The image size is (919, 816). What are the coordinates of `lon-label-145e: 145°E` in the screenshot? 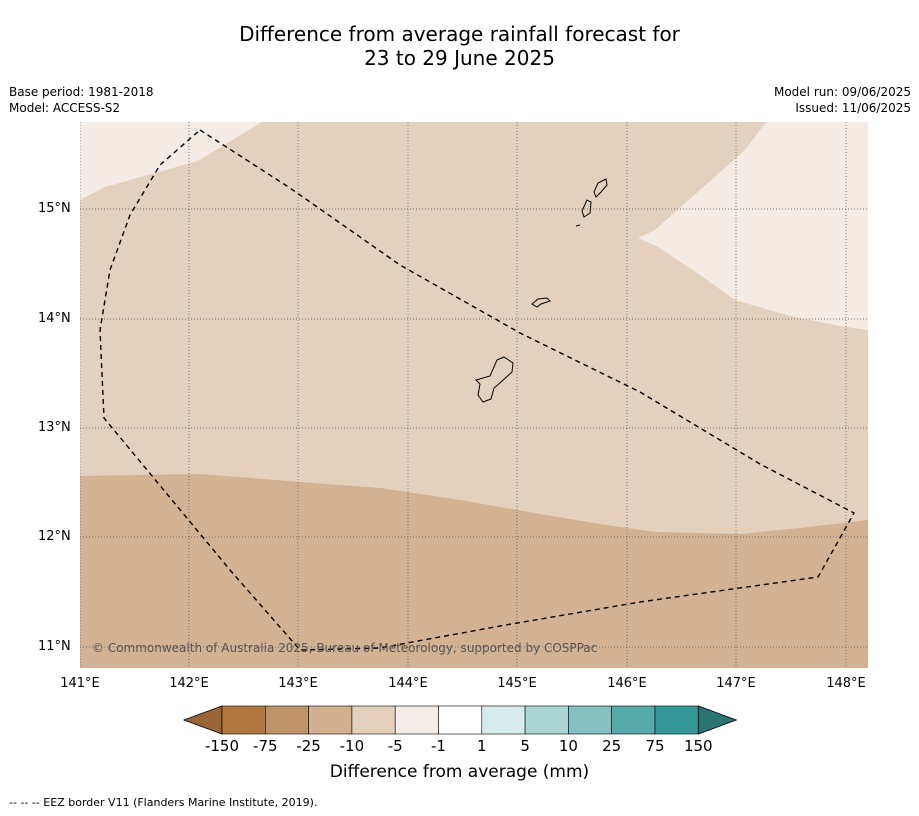 It's located at (517, 683).